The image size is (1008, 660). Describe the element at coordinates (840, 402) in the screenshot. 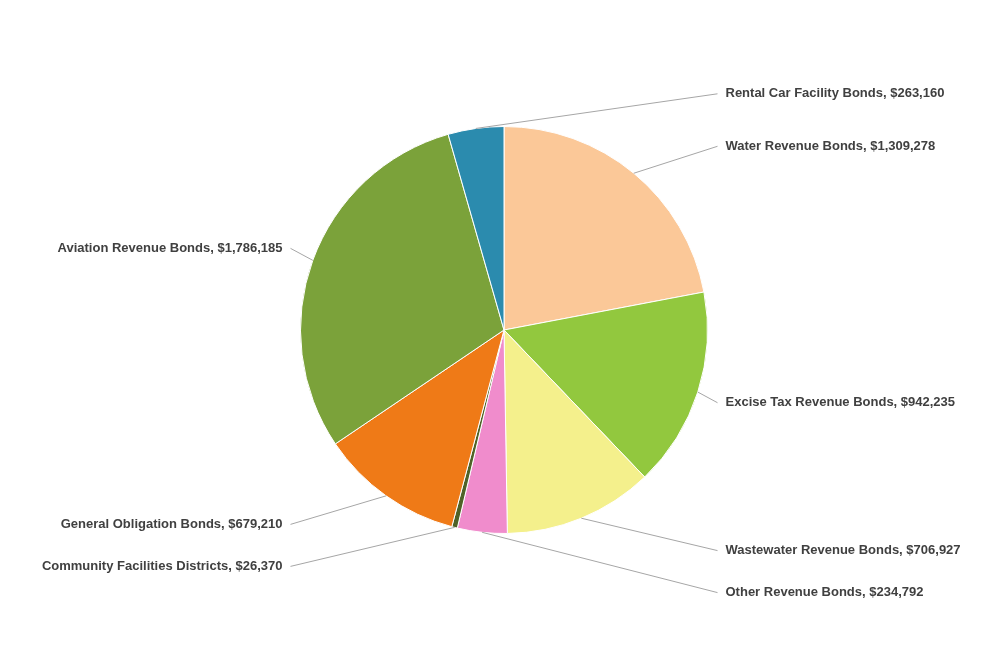

I see `slice-label: Excise Tax Revenue Bonds, $942,235` at that location.